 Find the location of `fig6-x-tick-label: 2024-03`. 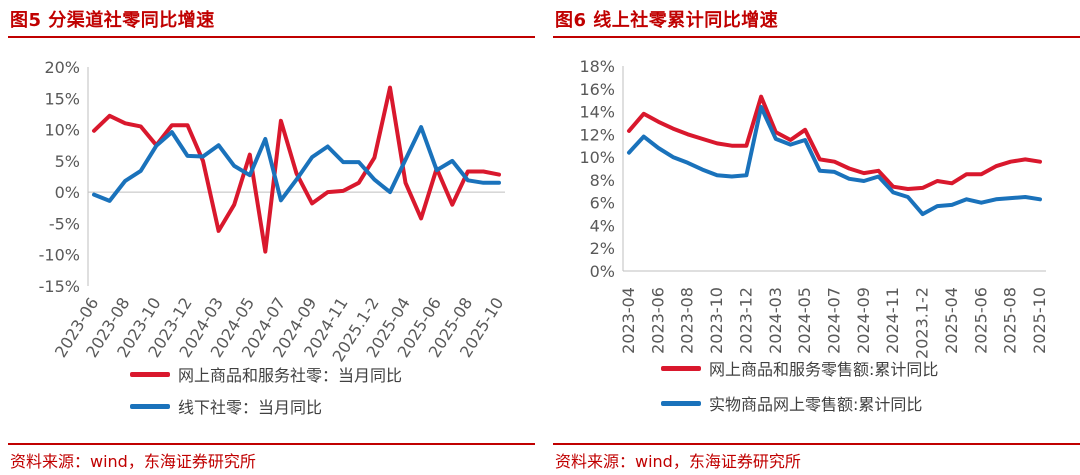

fig6-x-tick-label: 2024-03 is located at coordinates (775, 320).